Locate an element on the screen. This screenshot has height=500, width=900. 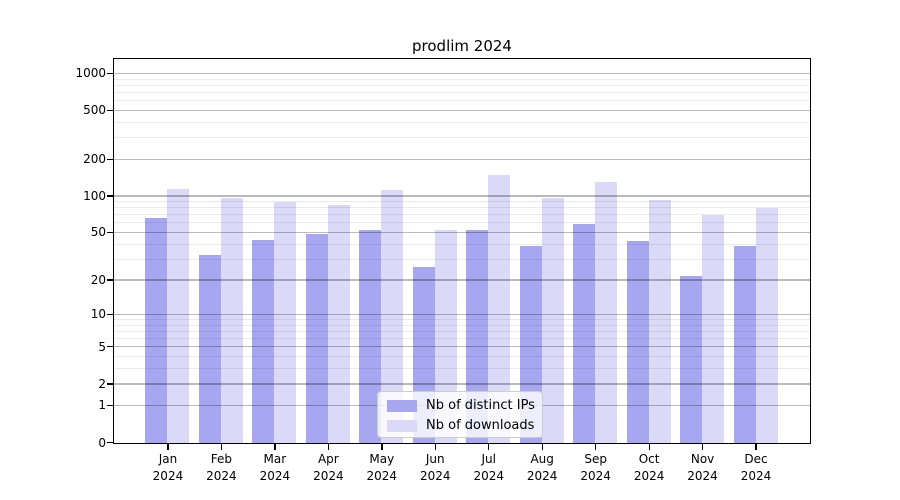
bar-ips-sep is located at coordinates (584, 333).